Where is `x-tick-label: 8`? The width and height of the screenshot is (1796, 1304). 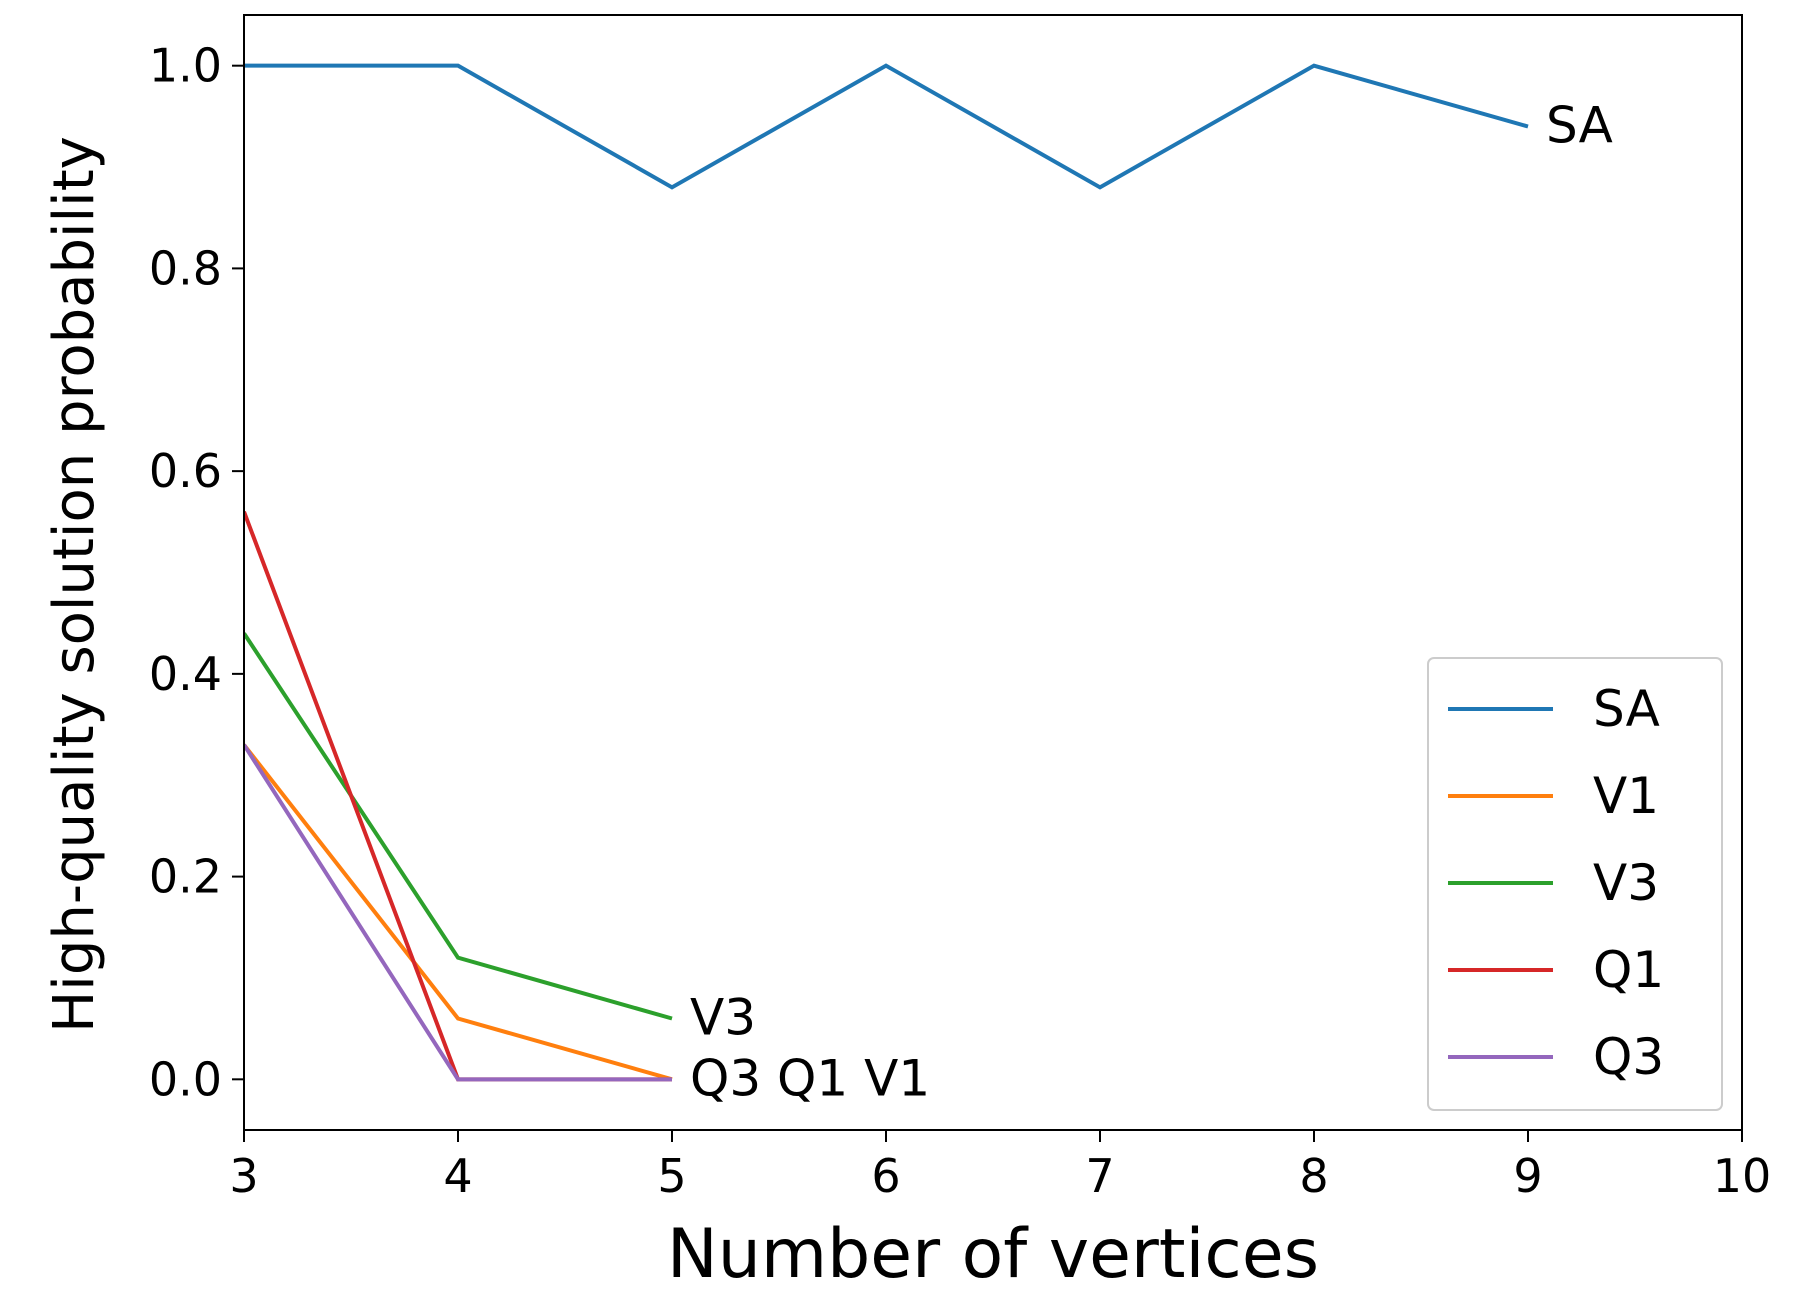
x-tick-label: 8 is located at coordinates (1313, 1176).